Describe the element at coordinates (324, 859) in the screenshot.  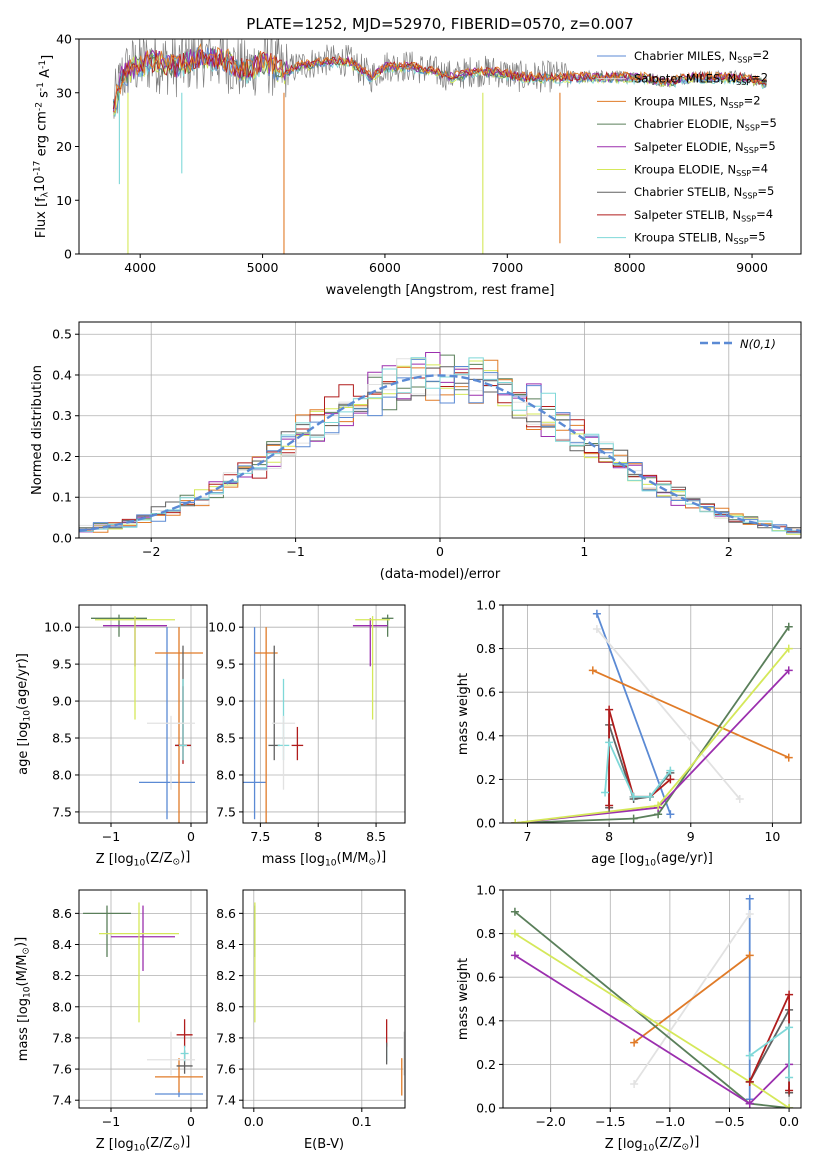
I see `x-axis-label: mass [log10​(M/M⊙​)]` at that location.